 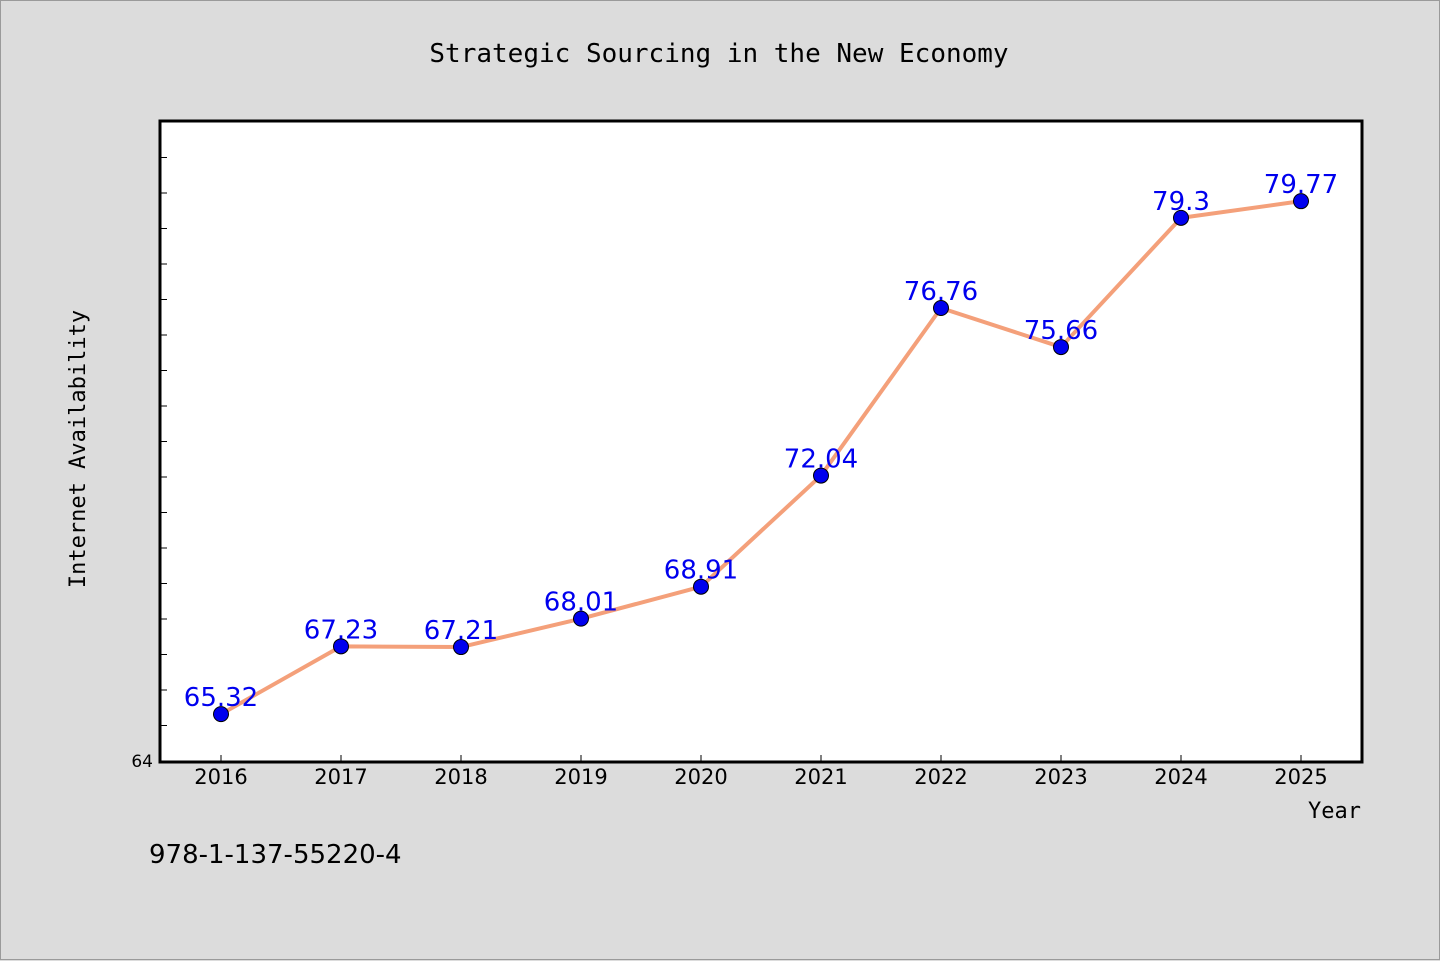 I want to click on data-label: 75.66, so click(x=1061, y=331).